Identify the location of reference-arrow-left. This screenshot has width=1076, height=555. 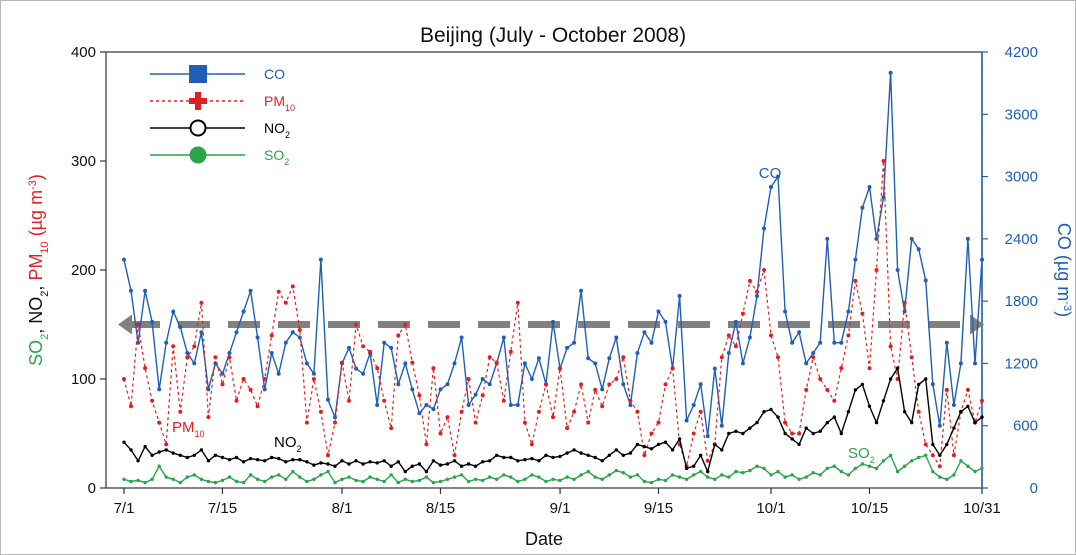
(125, 324).